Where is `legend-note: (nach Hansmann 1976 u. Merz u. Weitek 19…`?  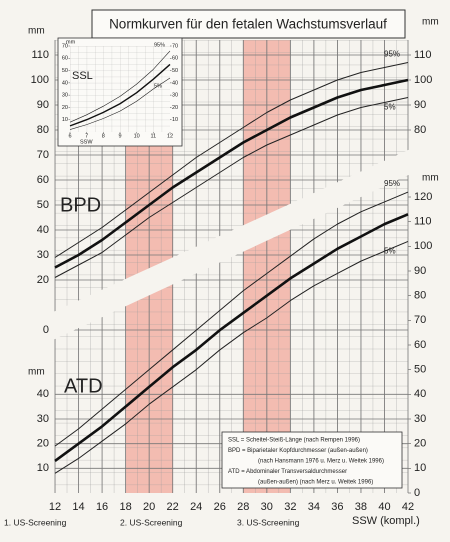
legend-note: (nach Hansmann 1976 u. Merz u. Weitek 19… is located at coordinates (321, 462).